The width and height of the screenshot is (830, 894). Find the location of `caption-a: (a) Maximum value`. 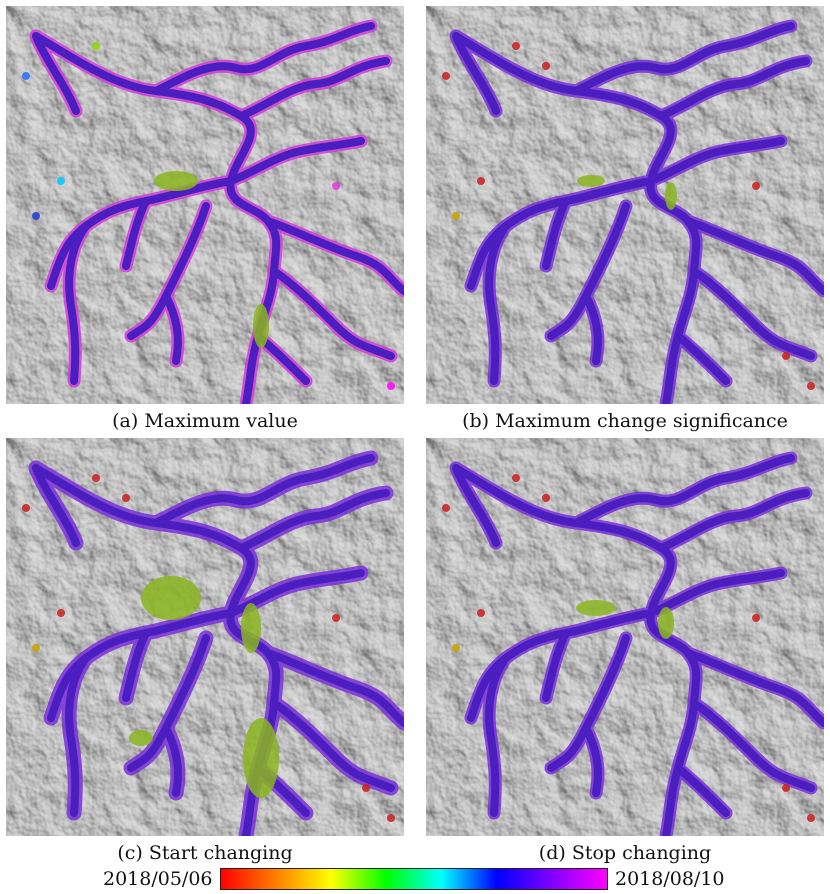

caption-a: (a) Maximum value is located at coordinates (205, 421).